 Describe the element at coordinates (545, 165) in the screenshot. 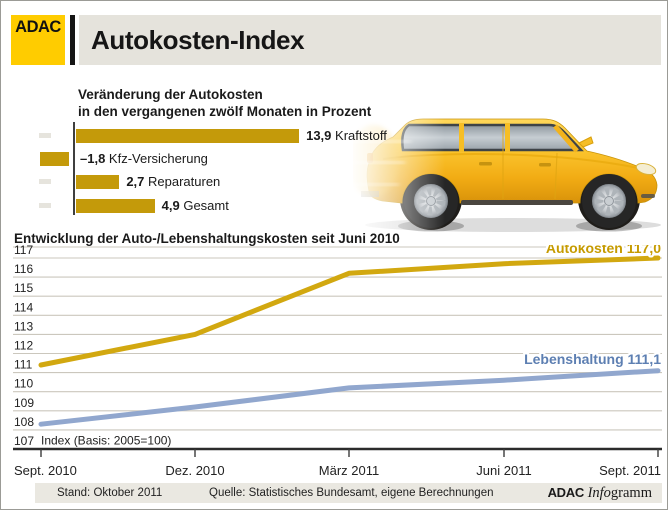

I see `door-handle-front` at that location.